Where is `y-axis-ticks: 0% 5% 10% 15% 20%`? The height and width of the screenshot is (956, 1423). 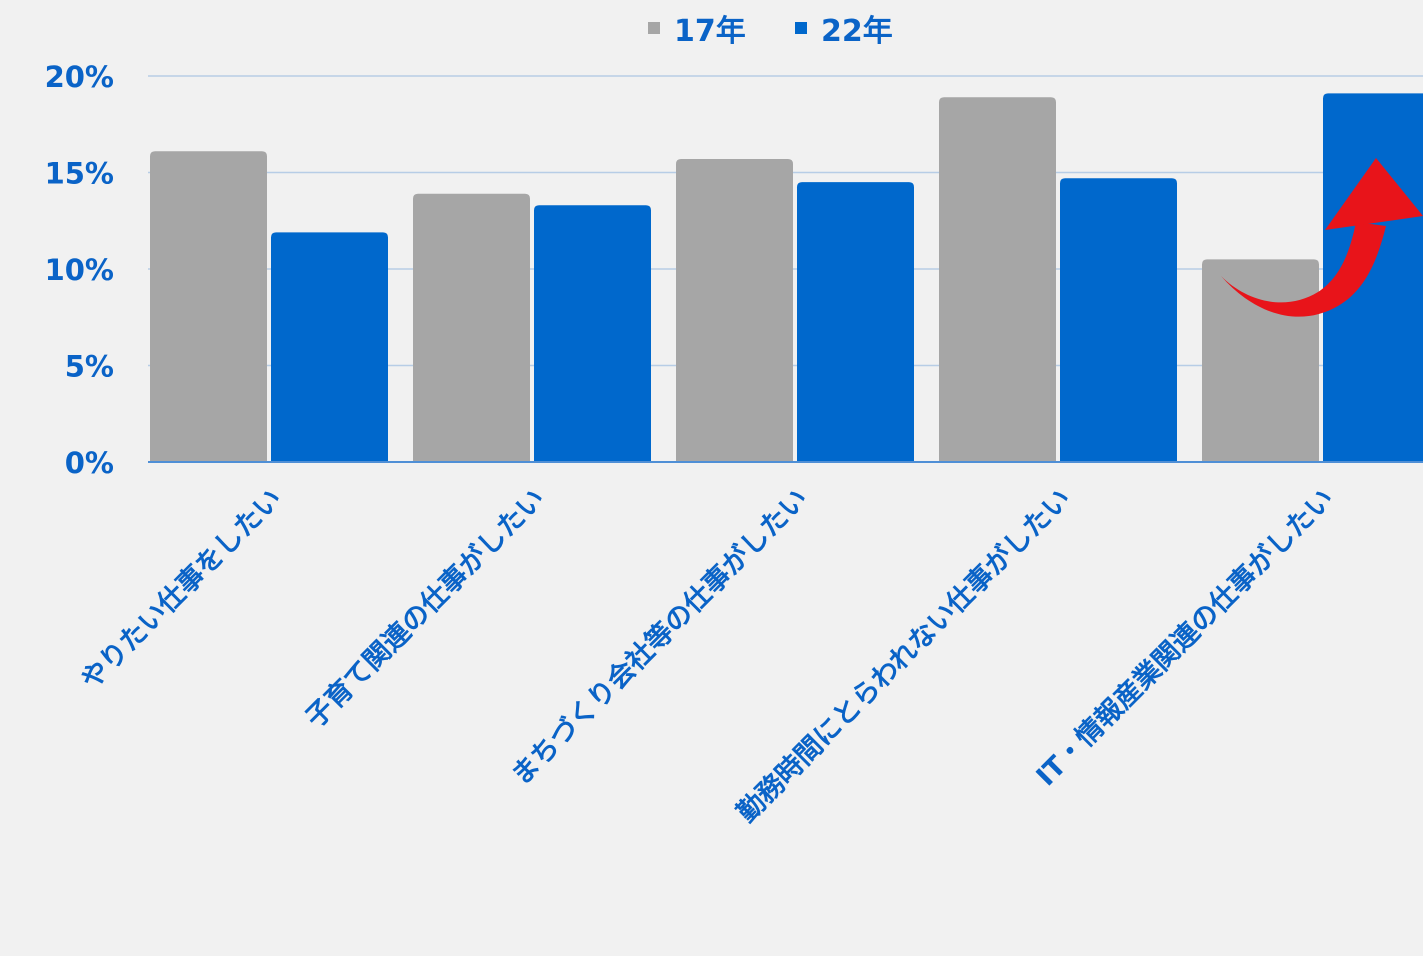
y-axis-ticks: 0% 5% 10% 15% 20% is located at coordinates (79, 270).